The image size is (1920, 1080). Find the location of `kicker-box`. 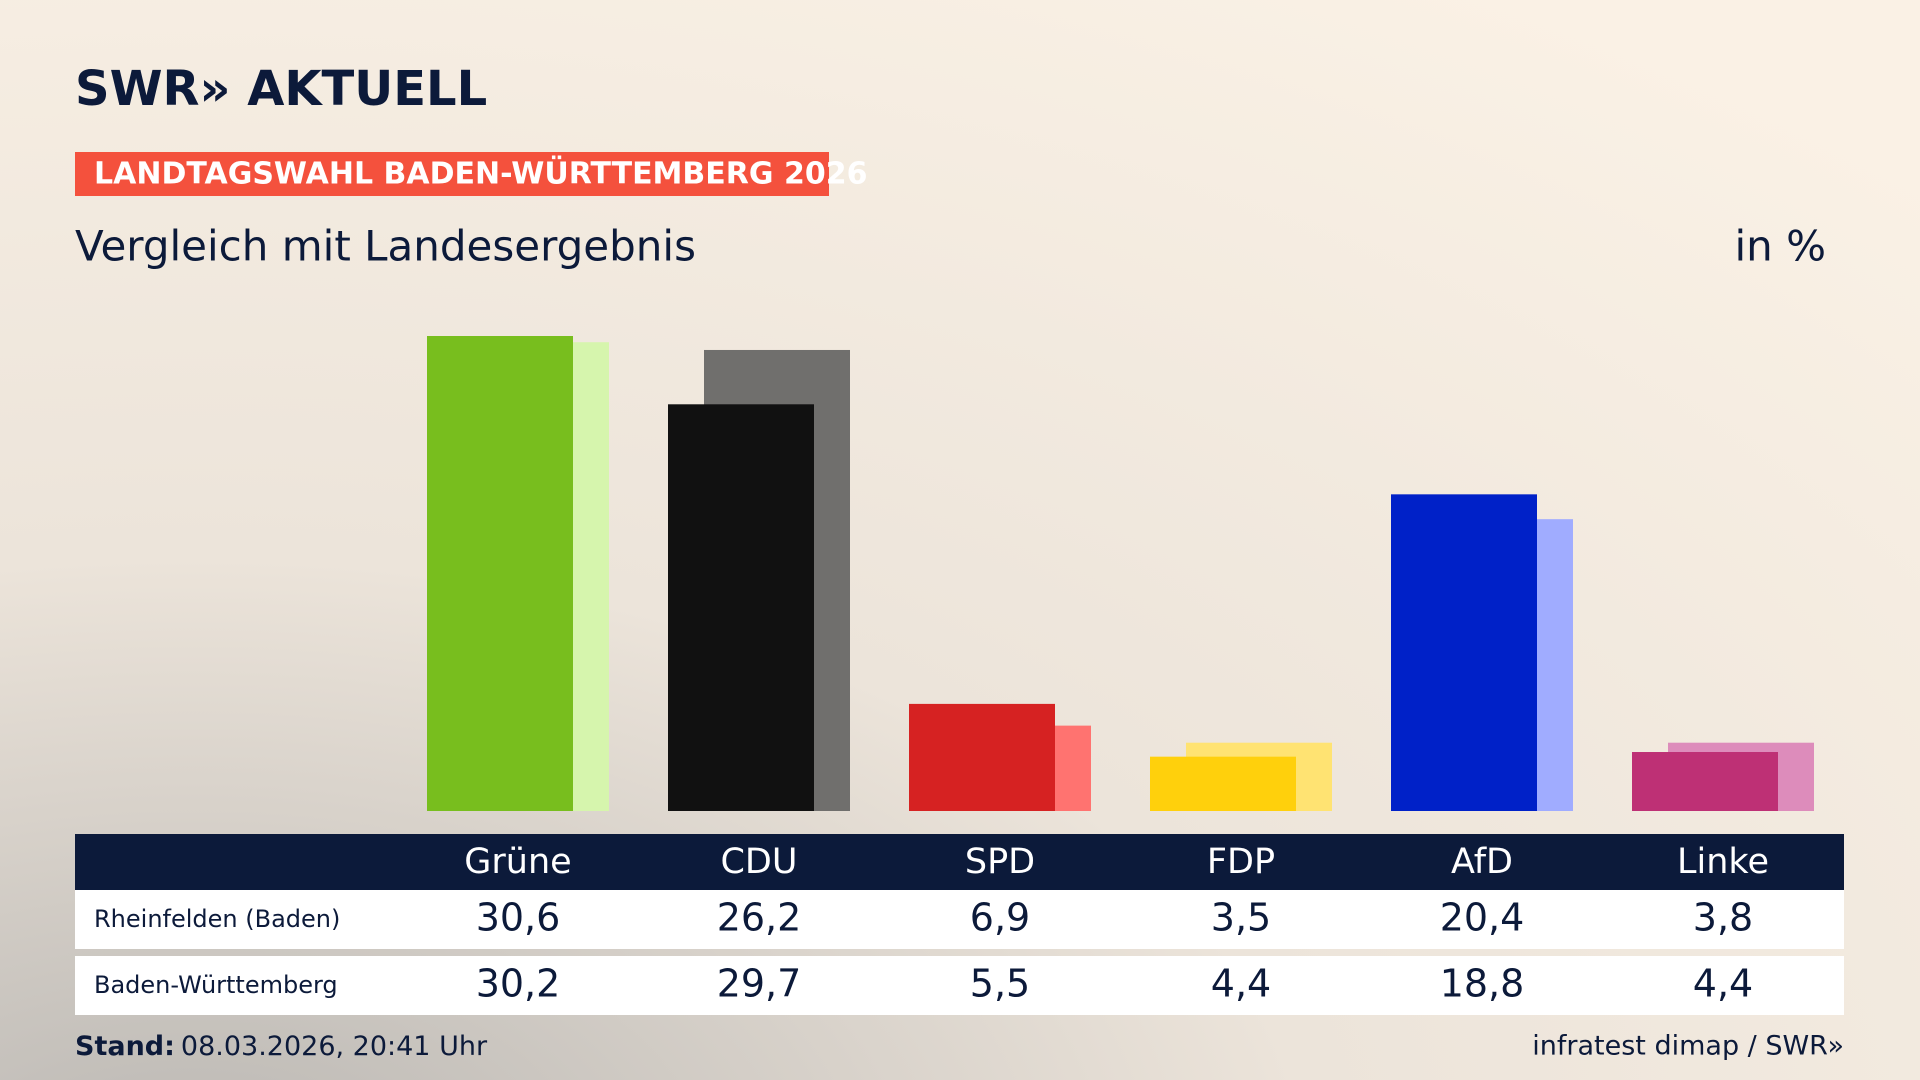

kicker-box is located at coordinates (452, 174).